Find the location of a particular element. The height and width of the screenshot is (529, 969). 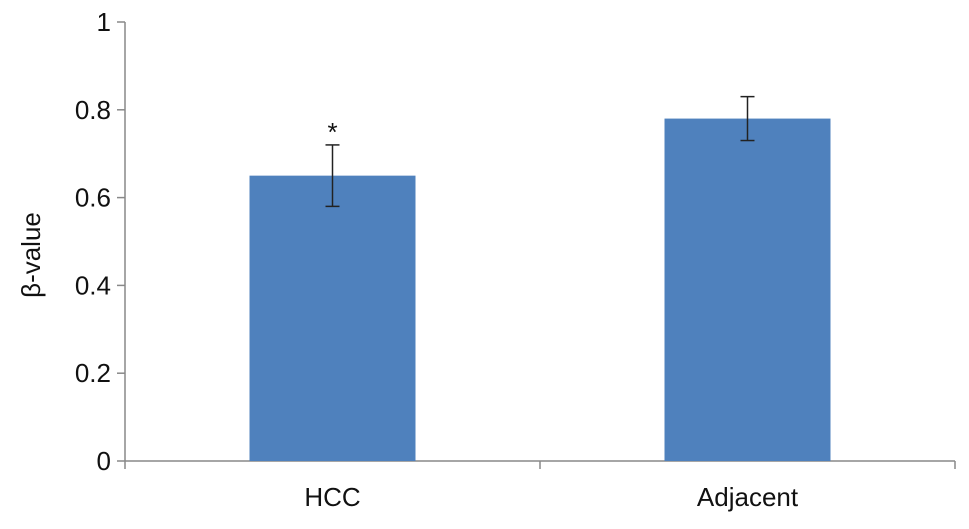

annotations: * is located at coordinates (332, 132).